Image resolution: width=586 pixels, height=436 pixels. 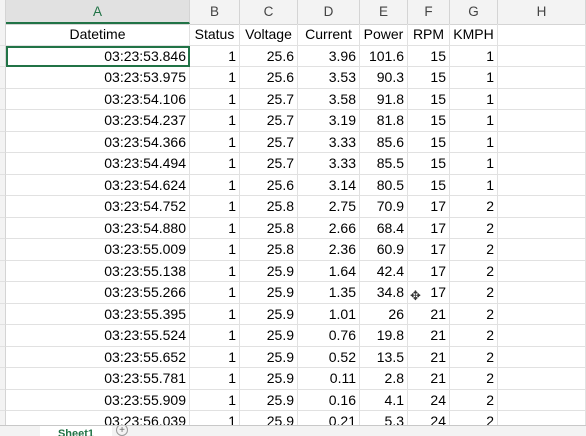 What do you see at coordinates (474, 35) in the screenshot?
I see `header-cell: KMPH` at bounding box center [474, 35].